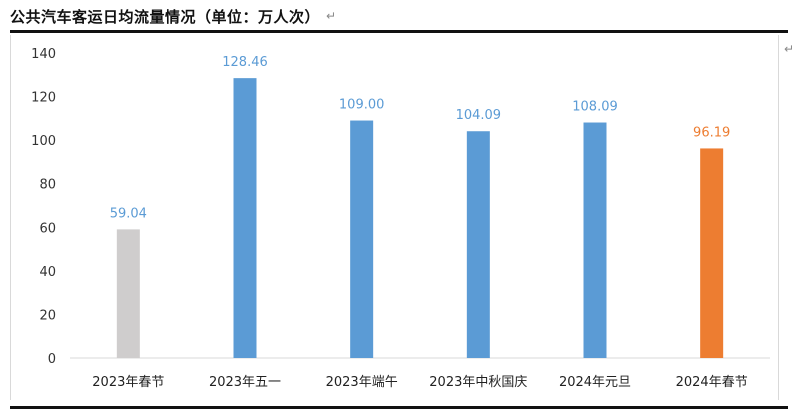 The width and height of the screenshot is (800, 420). What do you see at coordinates (245, 62) in the screenshot?
I see `bar-value-label: 128.46` at bounding box center [245, 62].